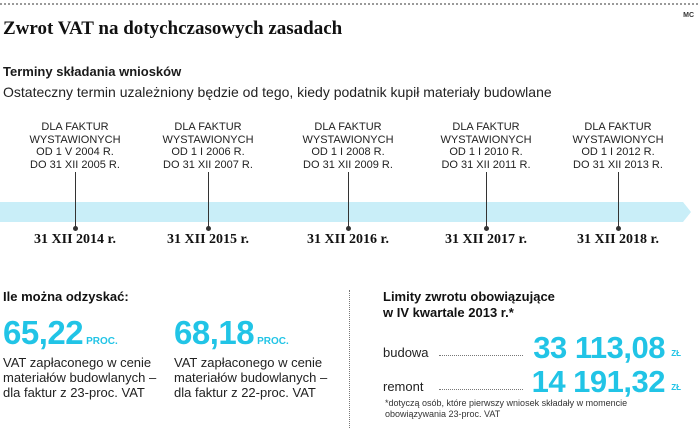 This screenshot has height=434, width=698. Describe the element at coordinates (214, 332) in the screenshot. I see `refund-value-2-number: 68,18` at that location.